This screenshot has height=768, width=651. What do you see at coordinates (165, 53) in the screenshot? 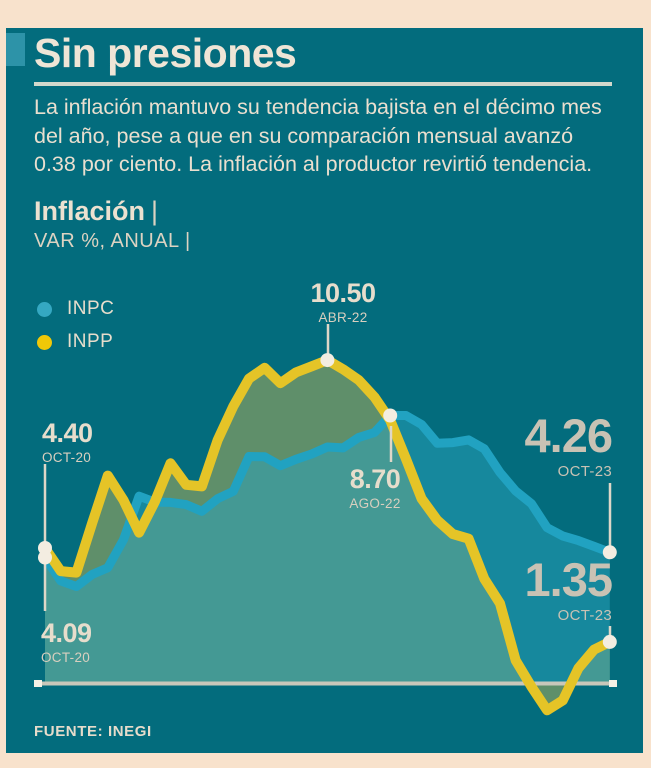
I see `page-title: Sin presiones` at bounding box center [165, 53].